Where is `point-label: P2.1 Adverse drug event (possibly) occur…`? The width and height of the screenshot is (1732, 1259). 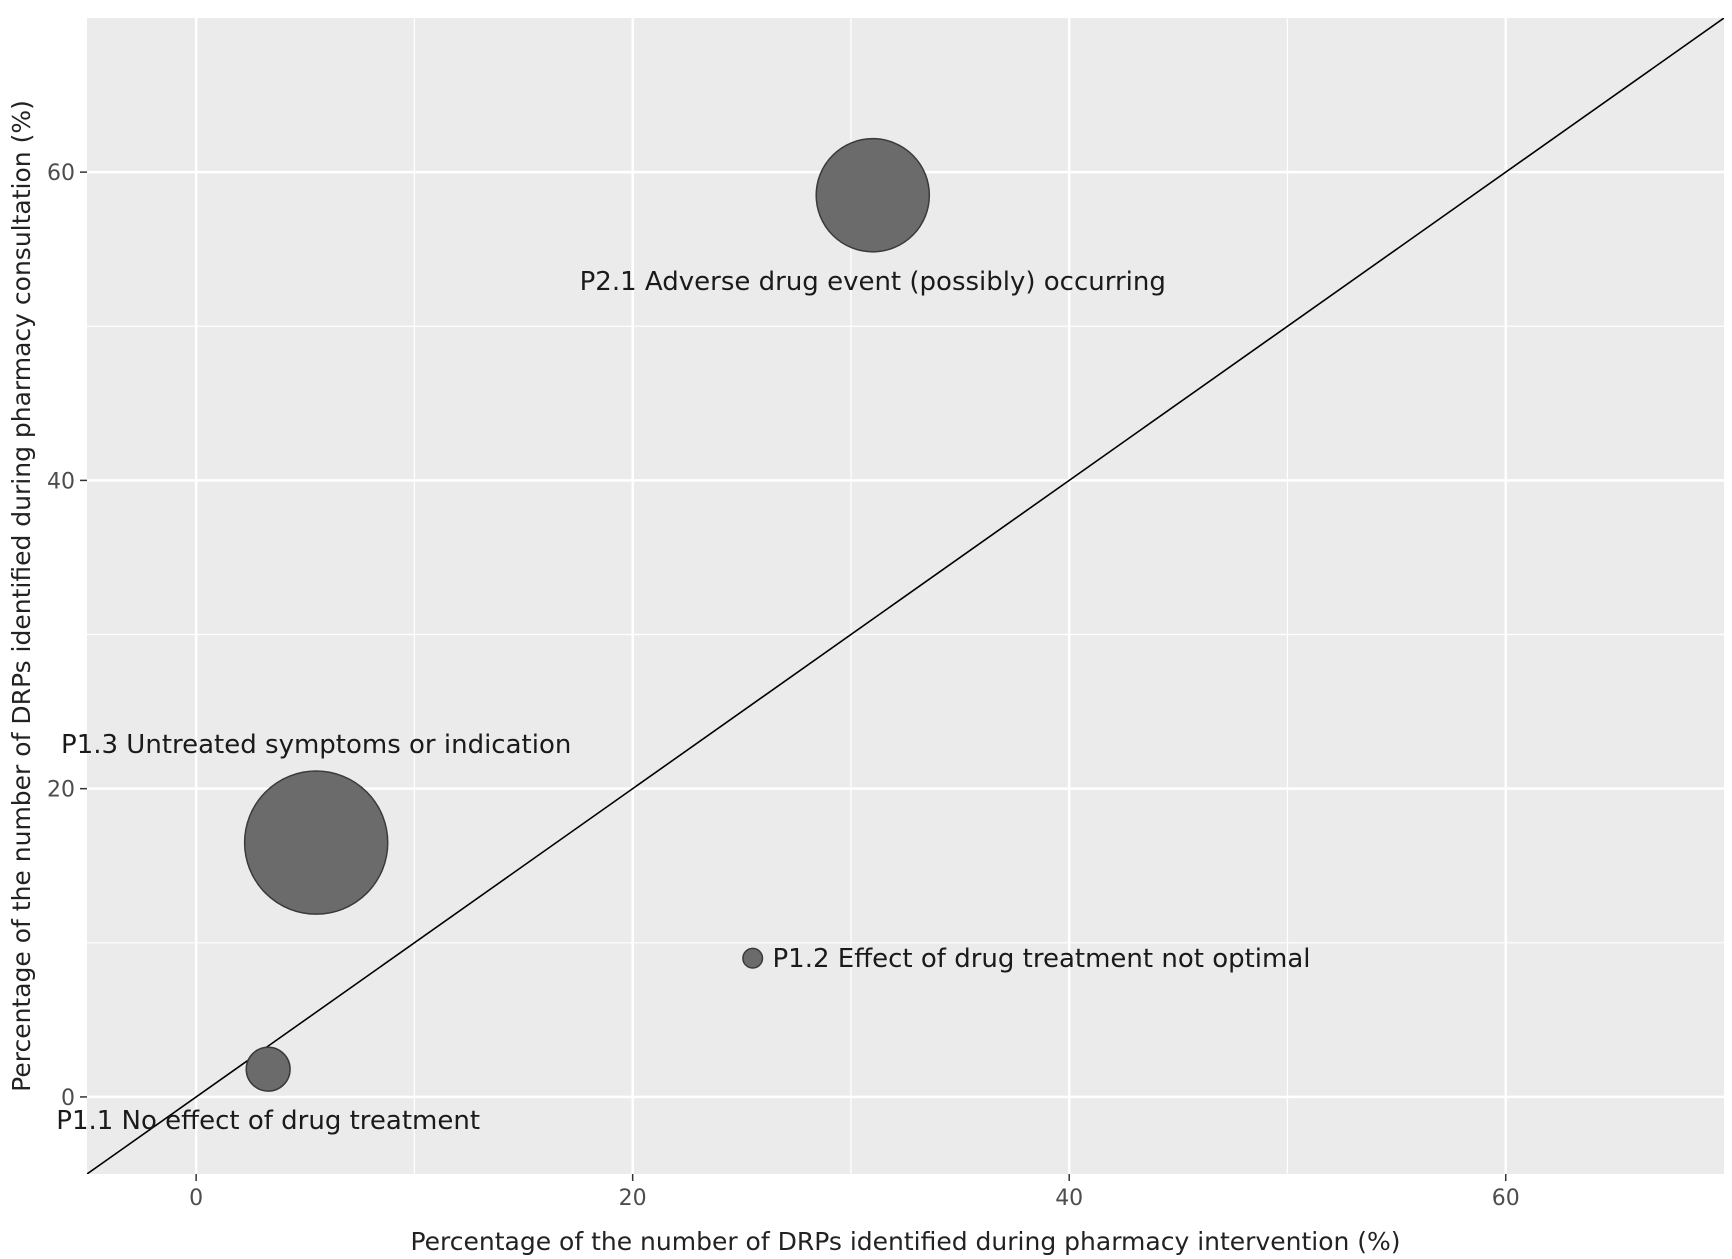 point-label: P2.1 Adverse drug event (possibly) occur… is located at coordinates (873, 282).